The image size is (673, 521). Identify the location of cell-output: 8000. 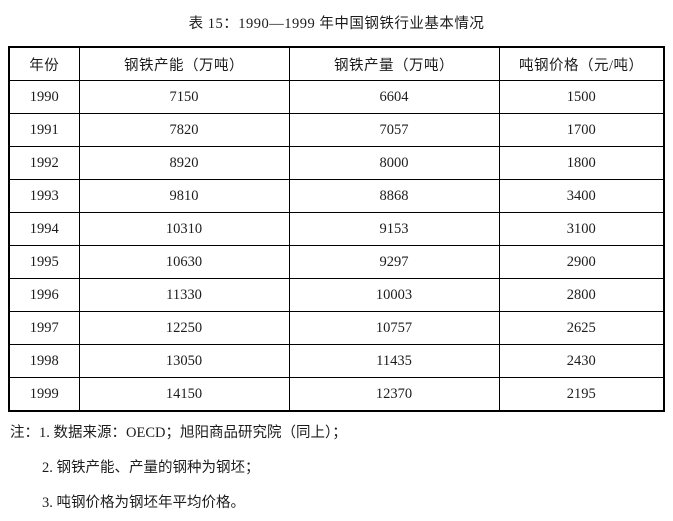
(394, 163).